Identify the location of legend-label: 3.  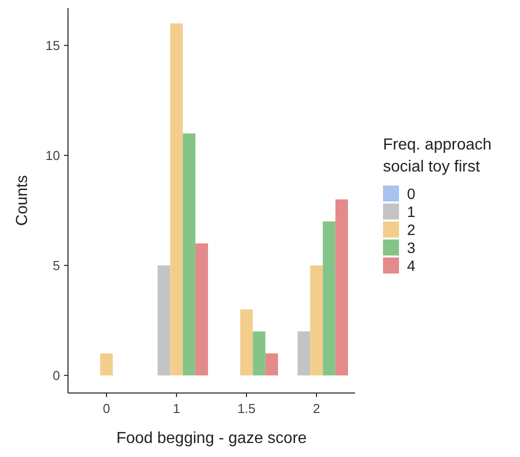
(411, 248).